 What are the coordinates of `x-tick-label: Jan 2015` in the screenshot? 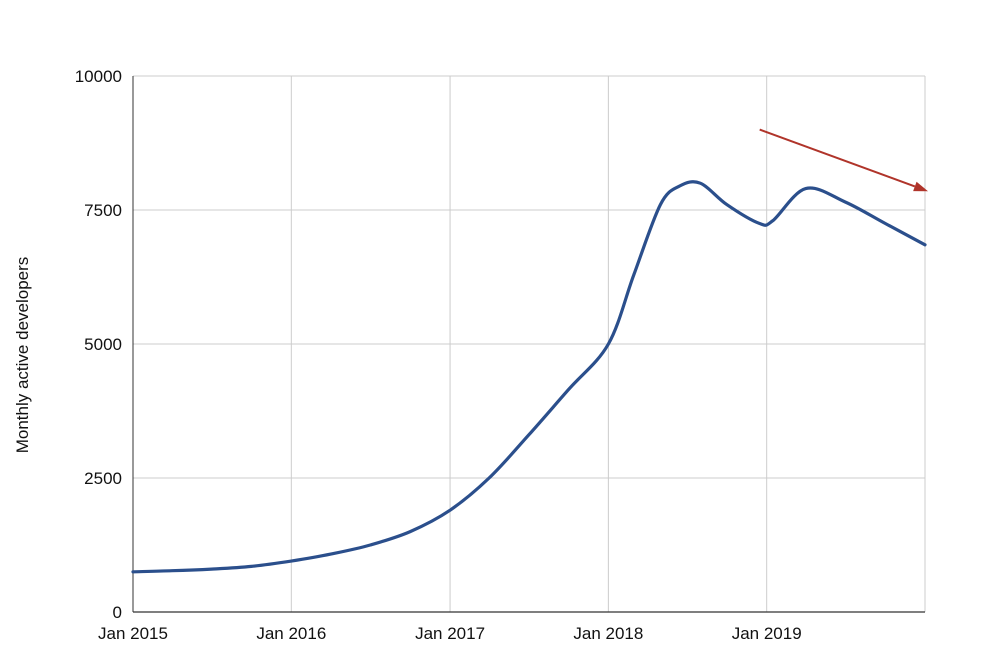 It's located at (133, 633).